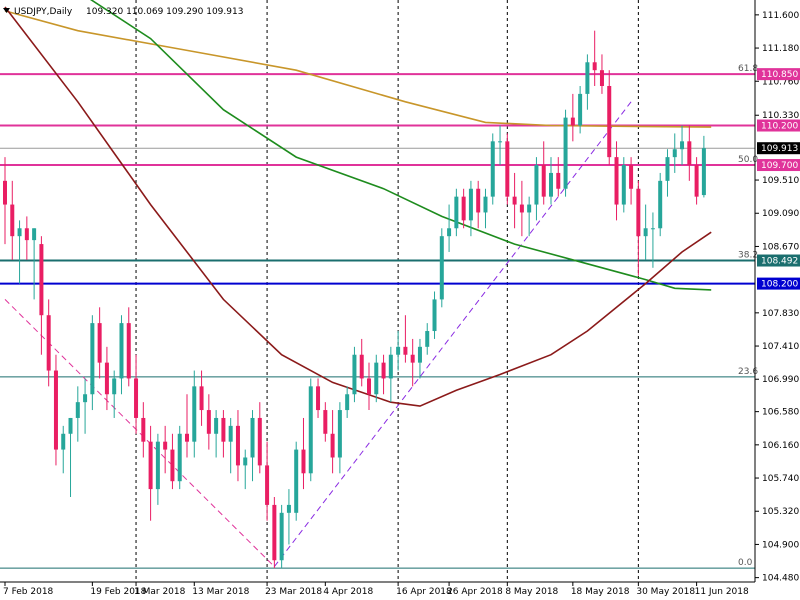  Describe the element at coordinates (665, 592) in the screenshot. I see `x-tick-label: 30 May 2018` at that location.